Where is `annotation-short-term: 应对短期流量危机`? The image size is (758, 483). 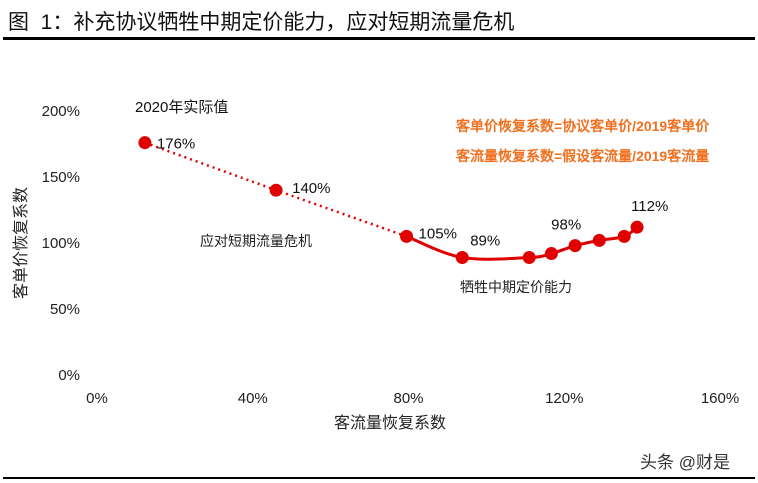 annotation-short-term: 应对短期流量危机 is located at coordinates (256, 241).